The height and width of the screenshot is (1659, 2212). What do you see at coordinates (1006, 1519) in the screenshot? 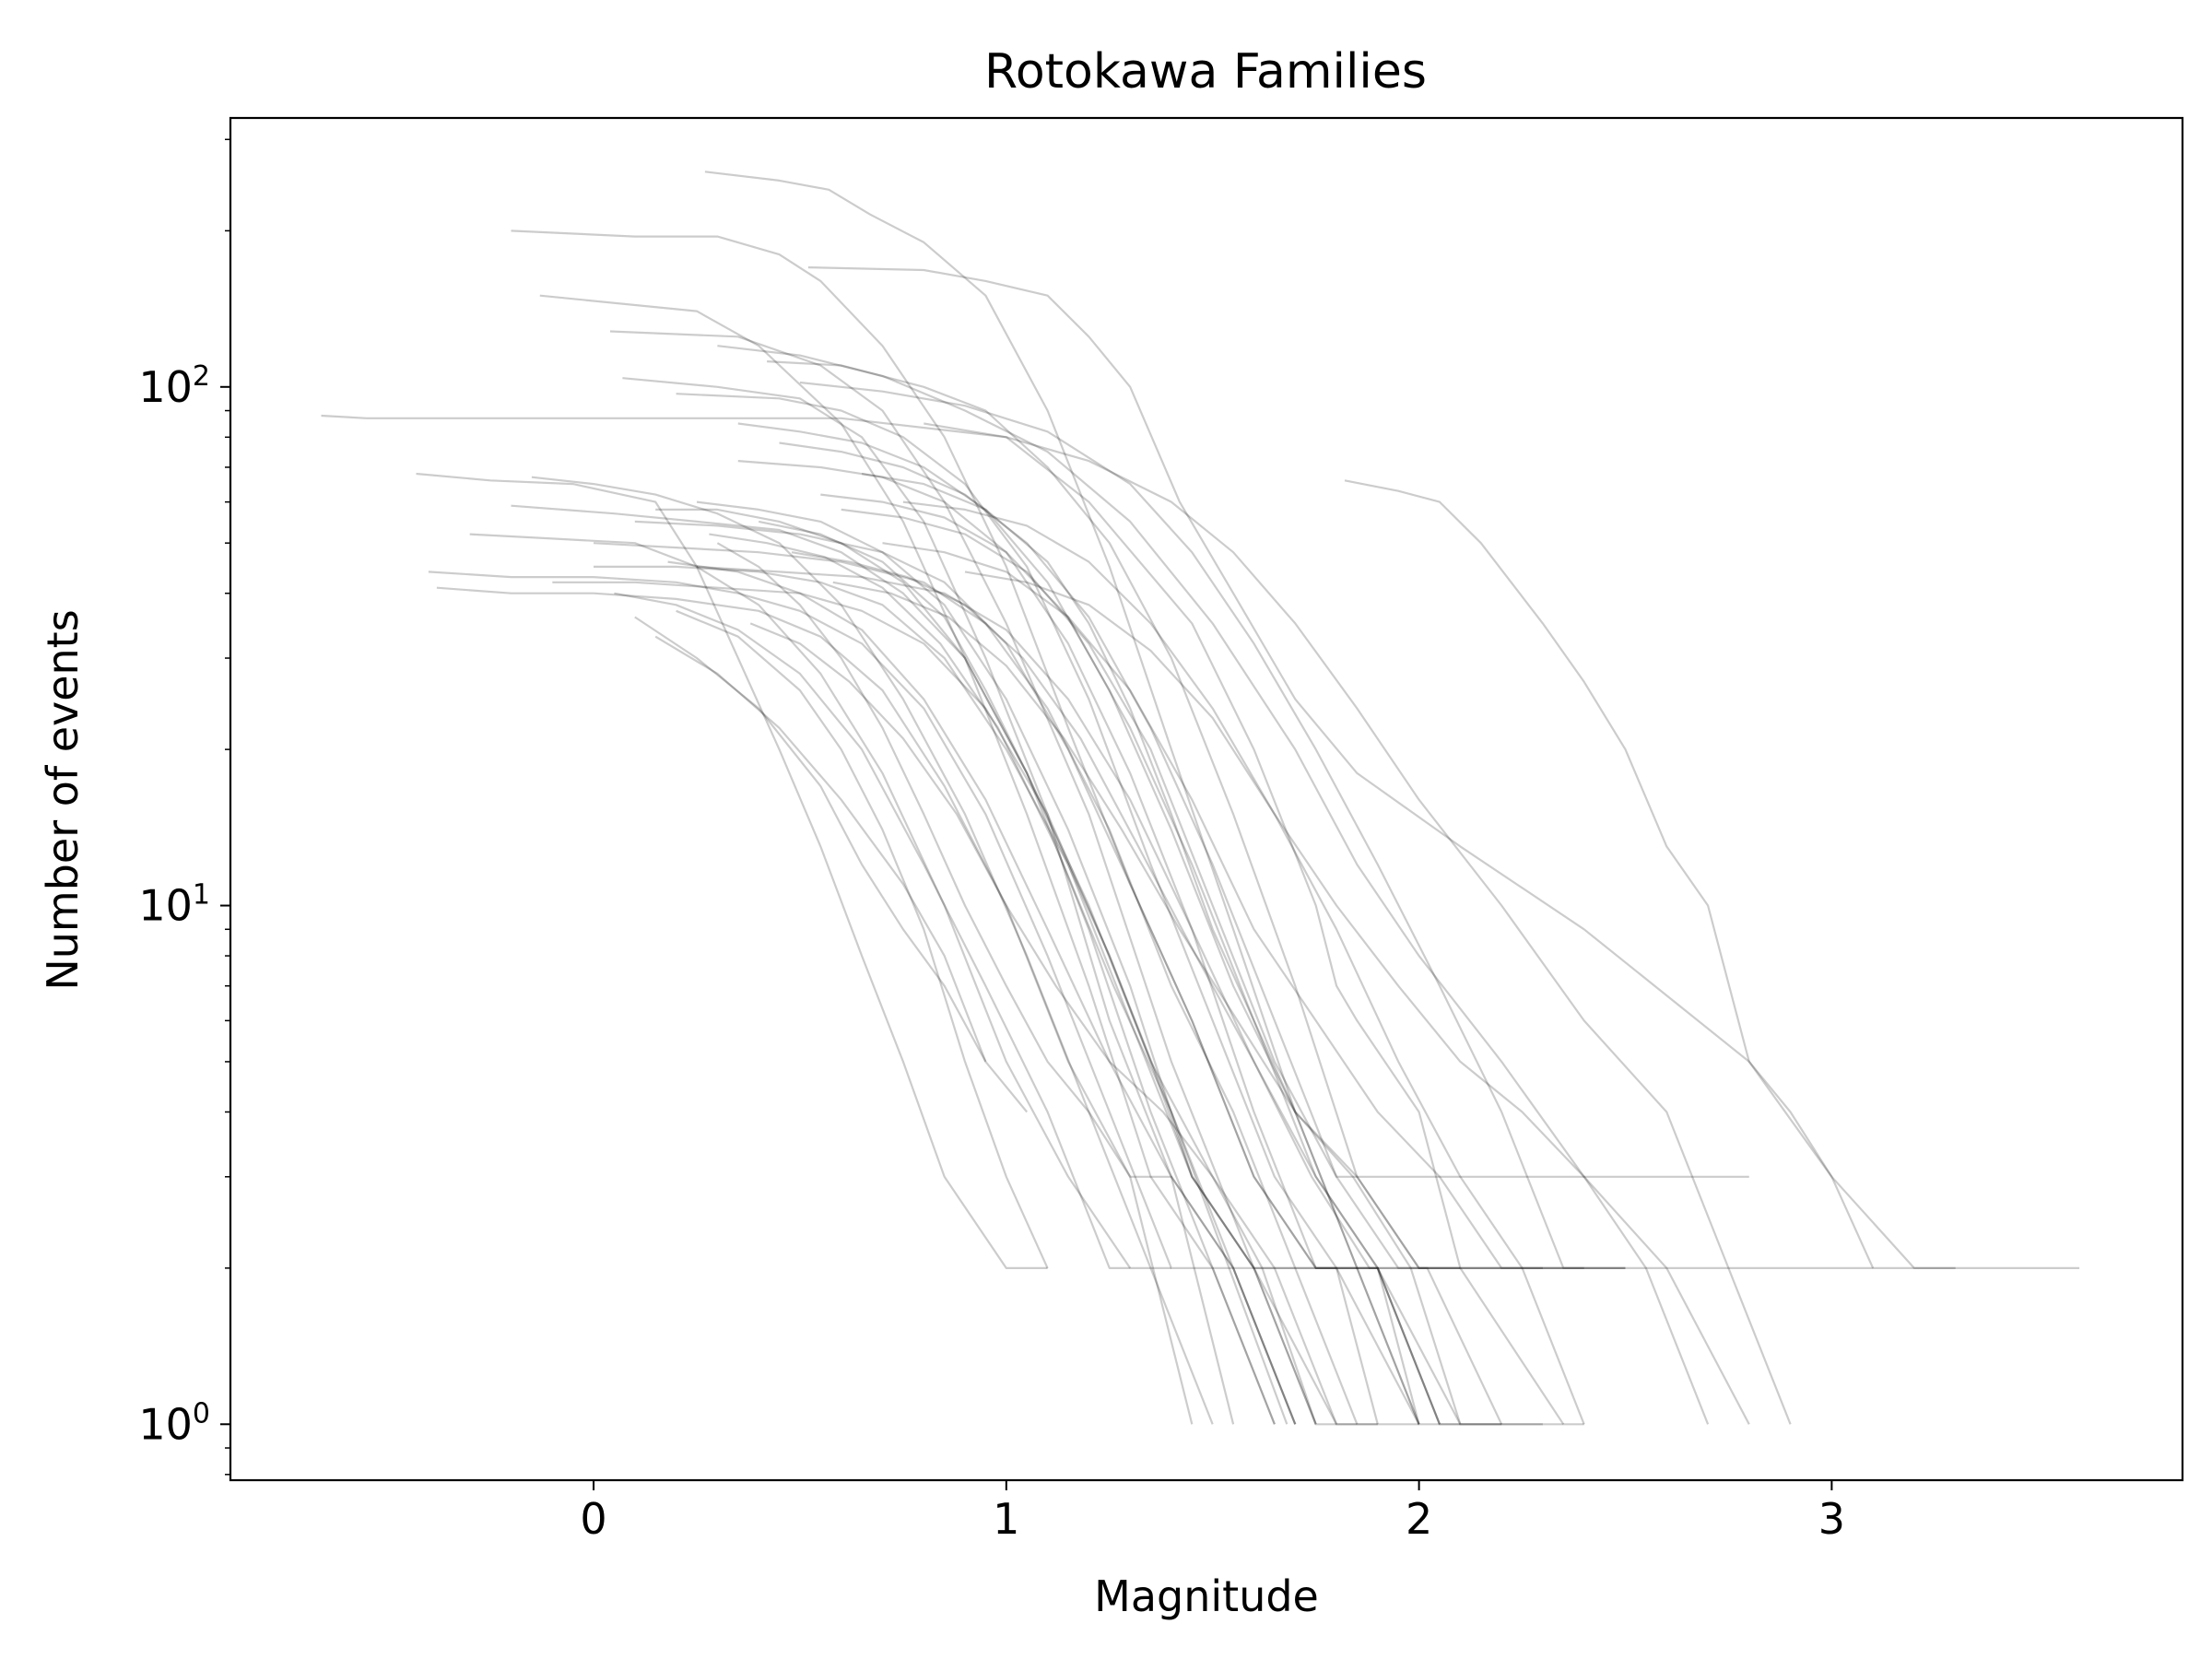
I see `x-tick-label: 1` at bounding box center [1006, 1519].